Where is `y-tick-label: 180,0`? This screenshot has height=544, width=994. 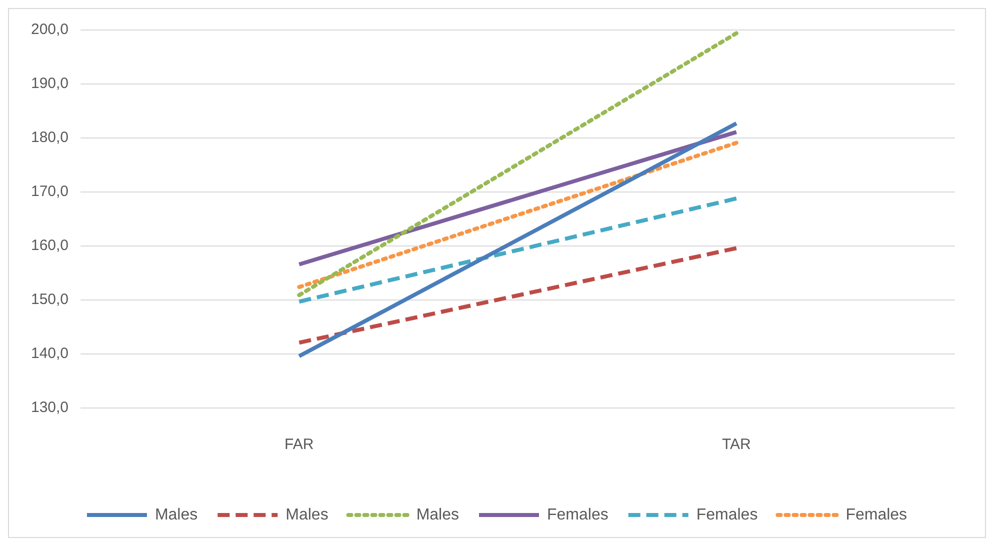 y-tick-label: 180,0 is located at coordinates (49, 137).